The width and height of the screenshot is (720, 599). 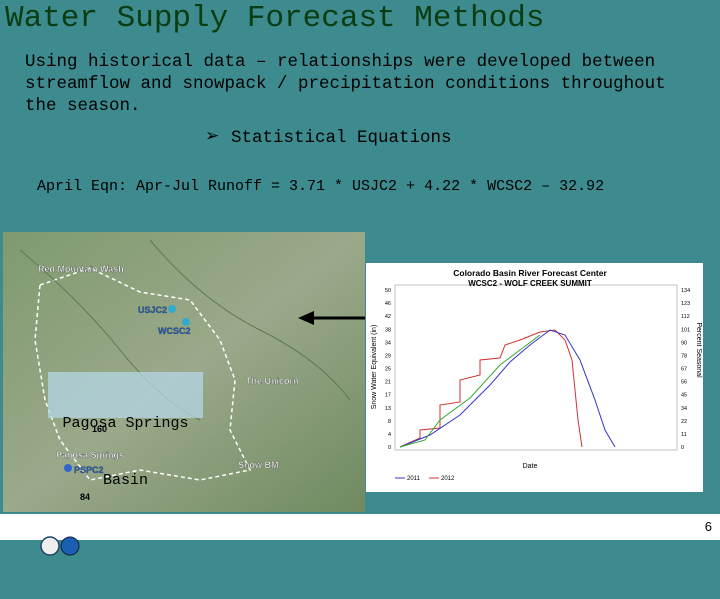 What do you see at coordinates (698, 350) in the screenshot?
I see `y2-axis-label: Percent Seasonal` at bounding box center [698, 350].